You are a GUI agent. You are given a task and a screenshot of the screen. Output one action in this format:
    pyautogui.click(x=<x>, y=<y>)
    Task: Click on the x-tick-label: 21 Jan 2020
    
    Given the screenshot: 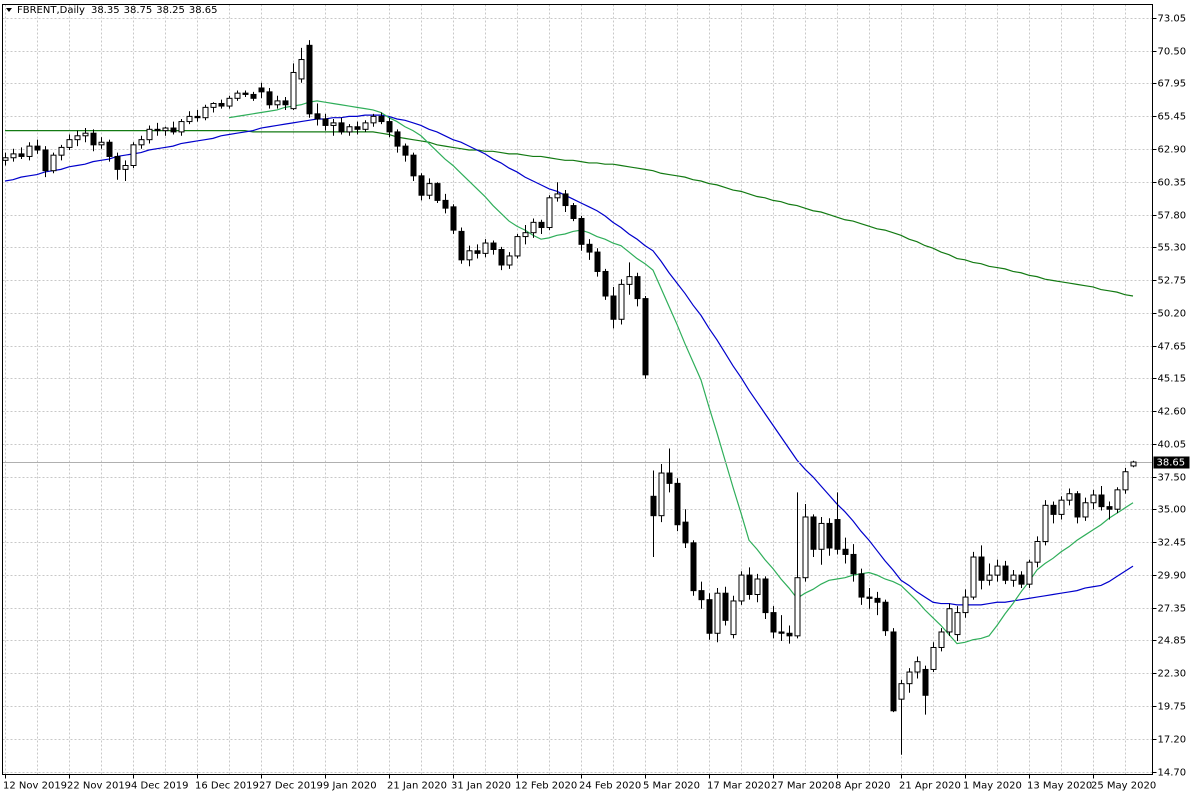 What is the action you would take?
    pyautogui.click(x=417, y=786)
    